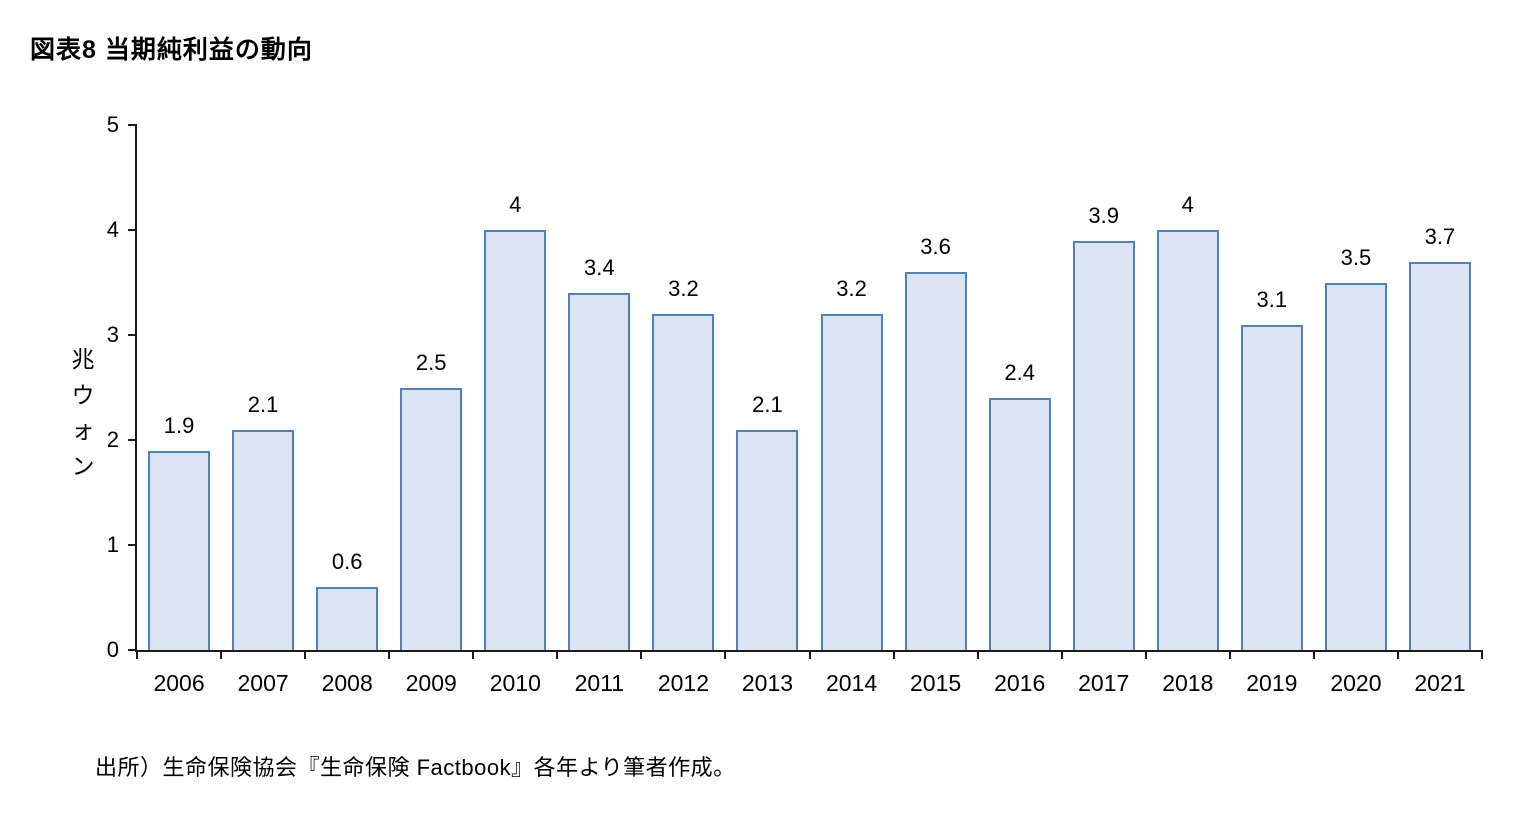 This screenshot has width=1540, height=824. I want to click on bar-value-label-2009: 2.5, so click(431, 362).